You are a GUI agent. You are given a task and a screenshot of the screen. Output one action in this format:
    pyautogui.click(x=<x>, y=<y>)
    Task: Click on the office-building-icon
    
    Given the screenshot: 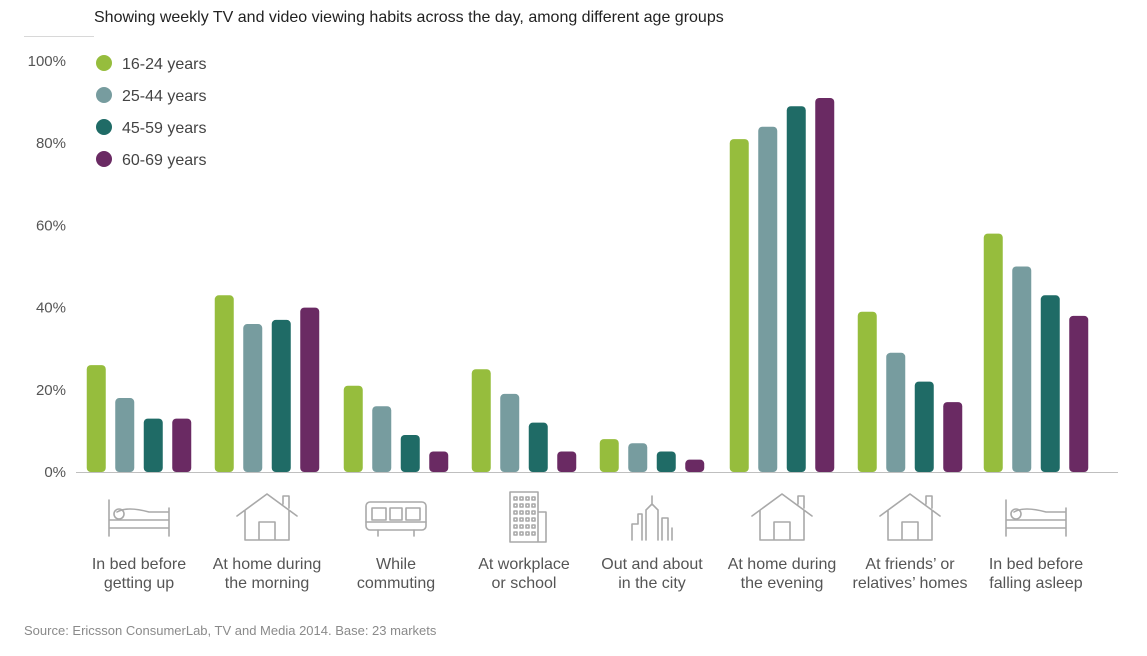 What is the action you would take?
    pyautogui.click(x=528, y=517)
    